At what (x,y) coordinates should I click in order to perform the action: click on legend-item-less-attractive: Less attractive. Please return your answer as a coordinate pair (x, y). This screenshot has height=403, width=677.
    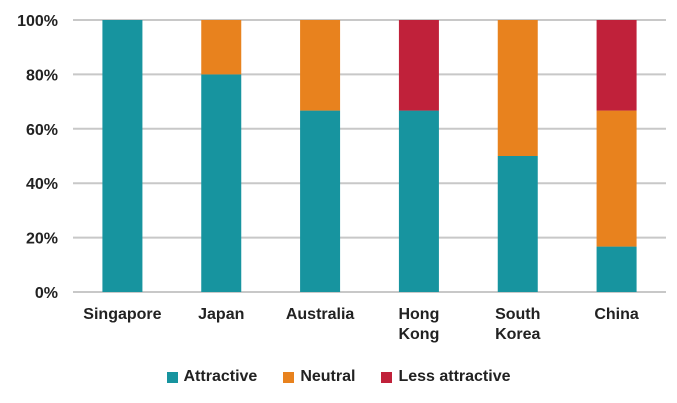
    Looking at the image, I should click on (446, 377).